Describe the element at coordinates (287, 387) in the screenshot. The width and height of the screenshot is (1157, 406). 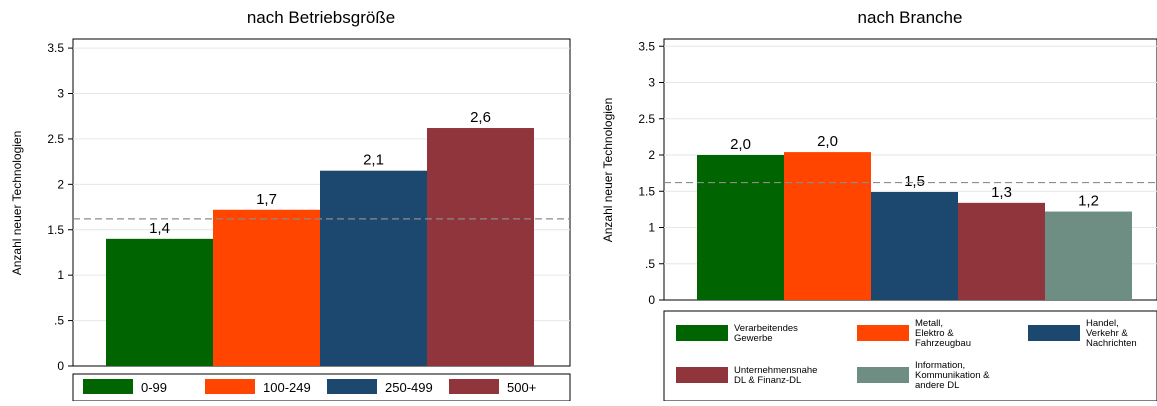
I see `legend-label: 100-249` at that location.